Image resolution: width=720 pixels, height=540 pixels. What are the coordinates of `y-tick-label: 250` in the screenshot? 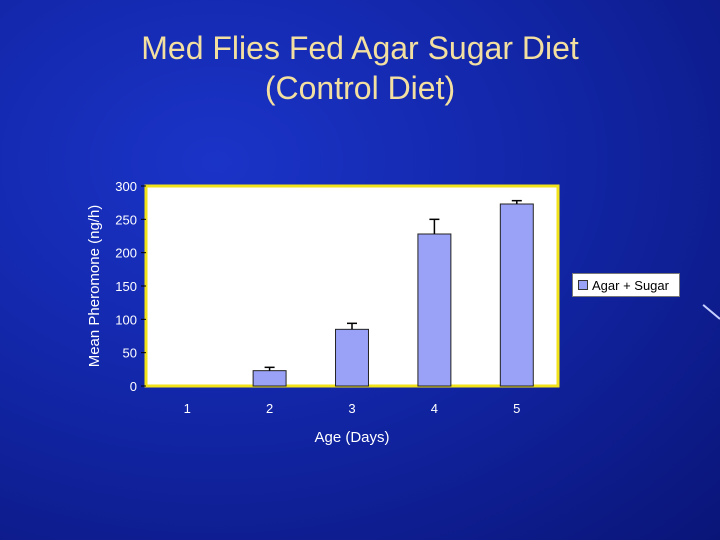 It's located at (126, 219).